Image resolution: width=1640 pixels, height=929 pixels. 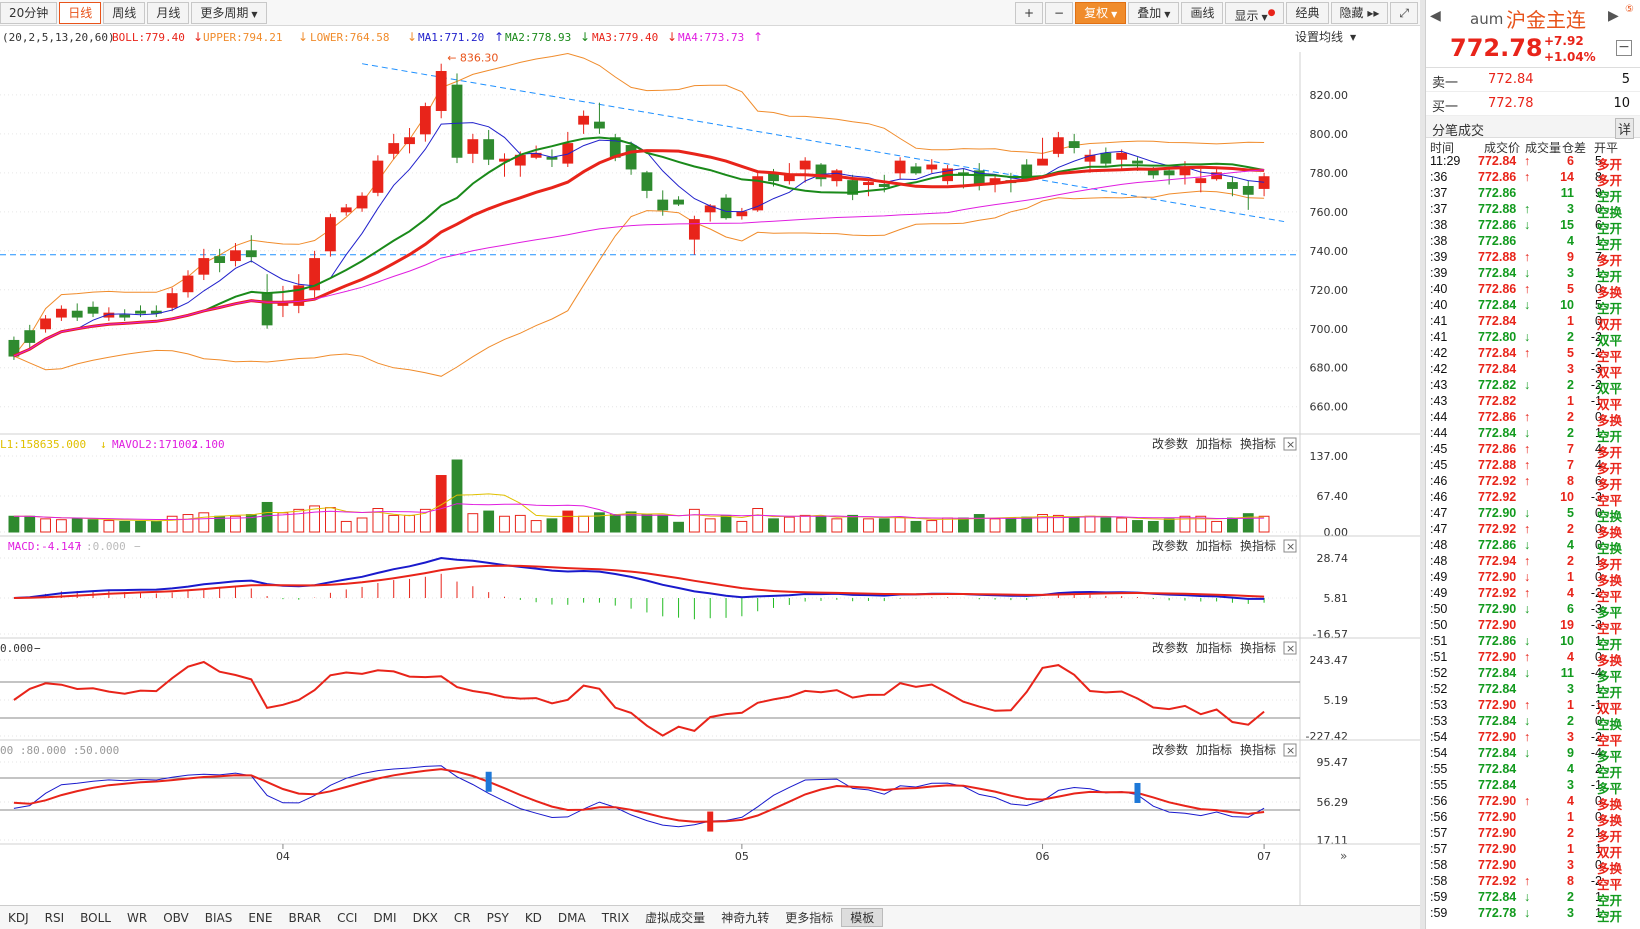 I want to click on prev-arrow-icon: ◀, so click(x=1435, y=16).